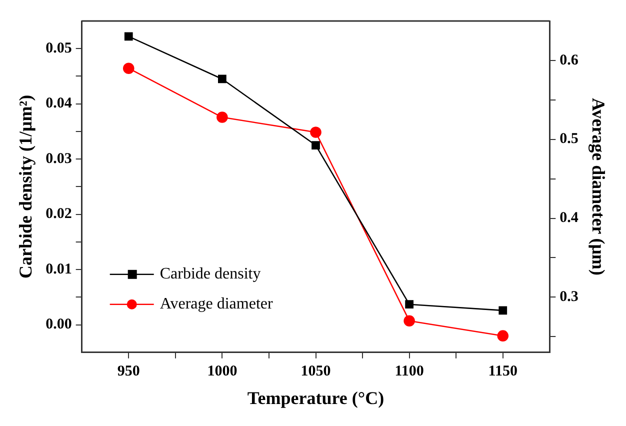  Describe the element at coordinates (222, 371) in the screenshot. I see `x-tick-label: 1000` at that location.